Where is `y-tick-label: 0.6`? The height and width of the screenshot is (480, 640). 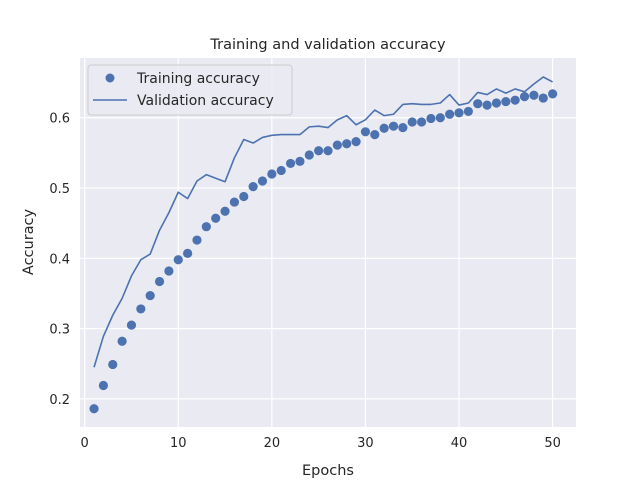 y-tick-label: 0.6 is located at coordinates (59, 119).